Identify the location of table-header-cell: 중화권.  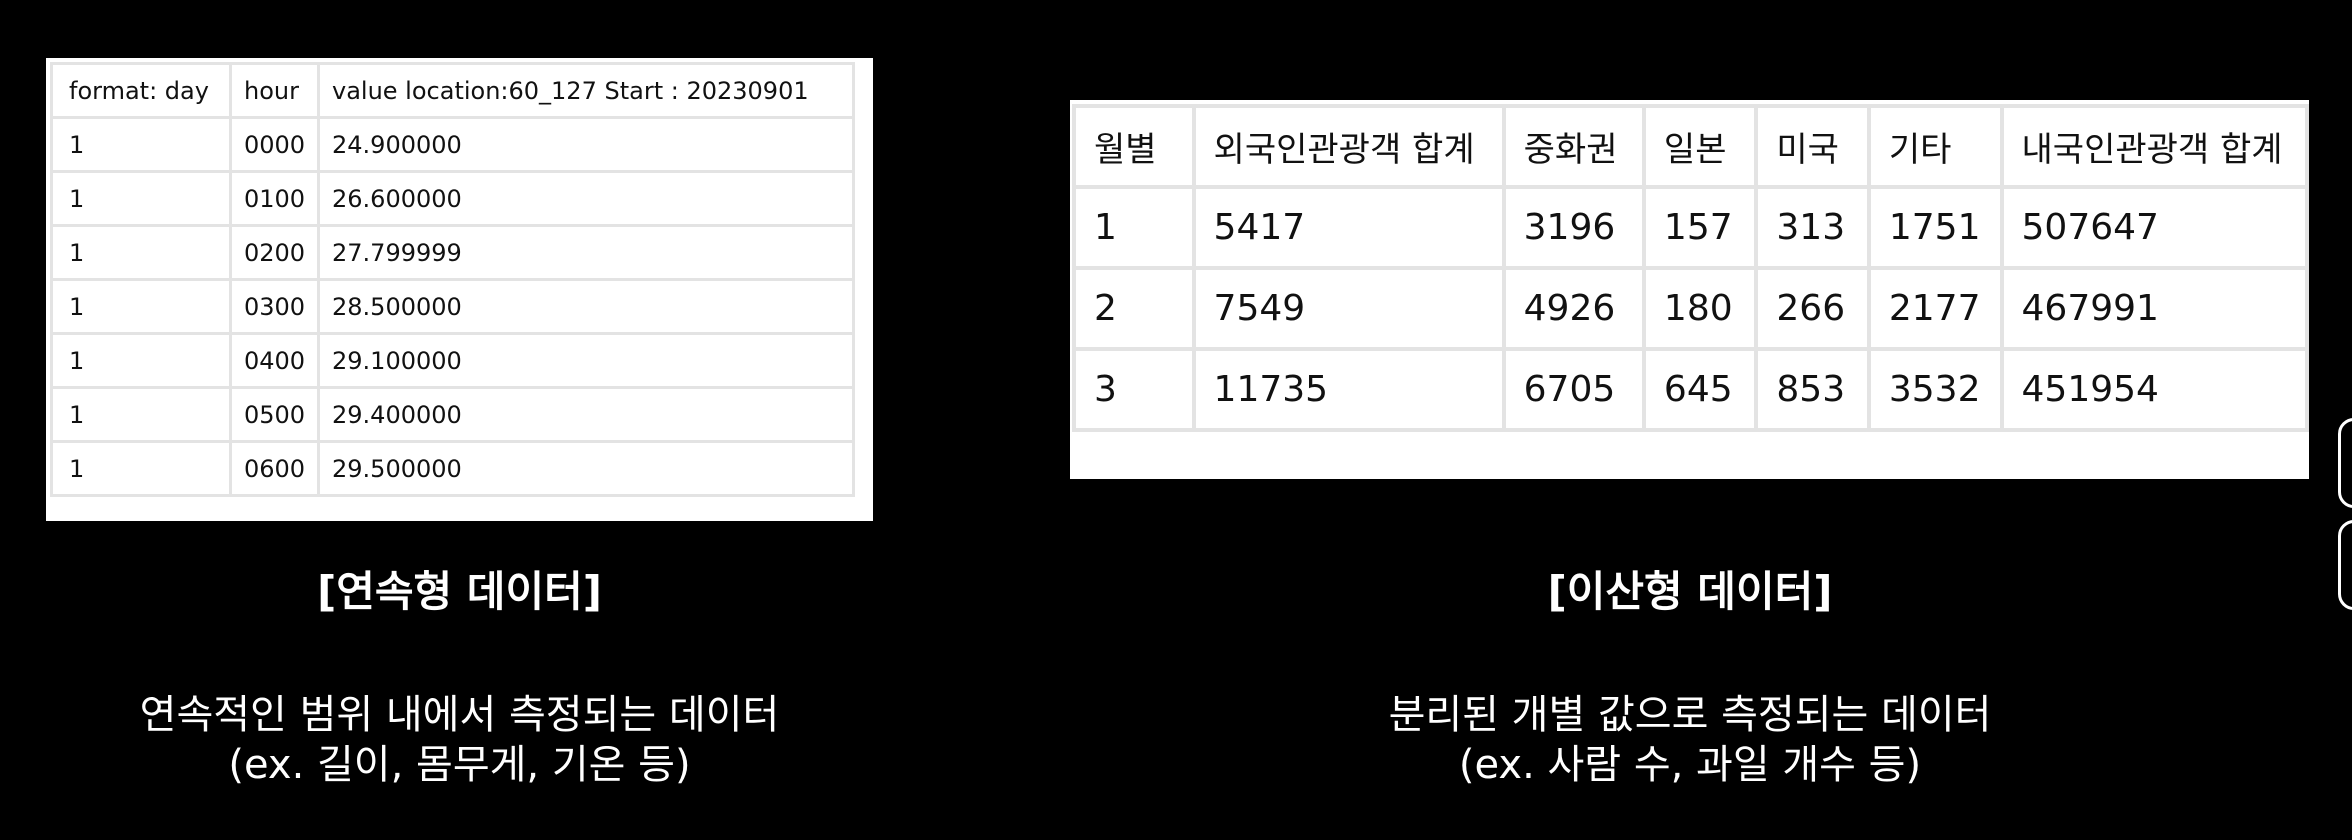
(1573, 146).